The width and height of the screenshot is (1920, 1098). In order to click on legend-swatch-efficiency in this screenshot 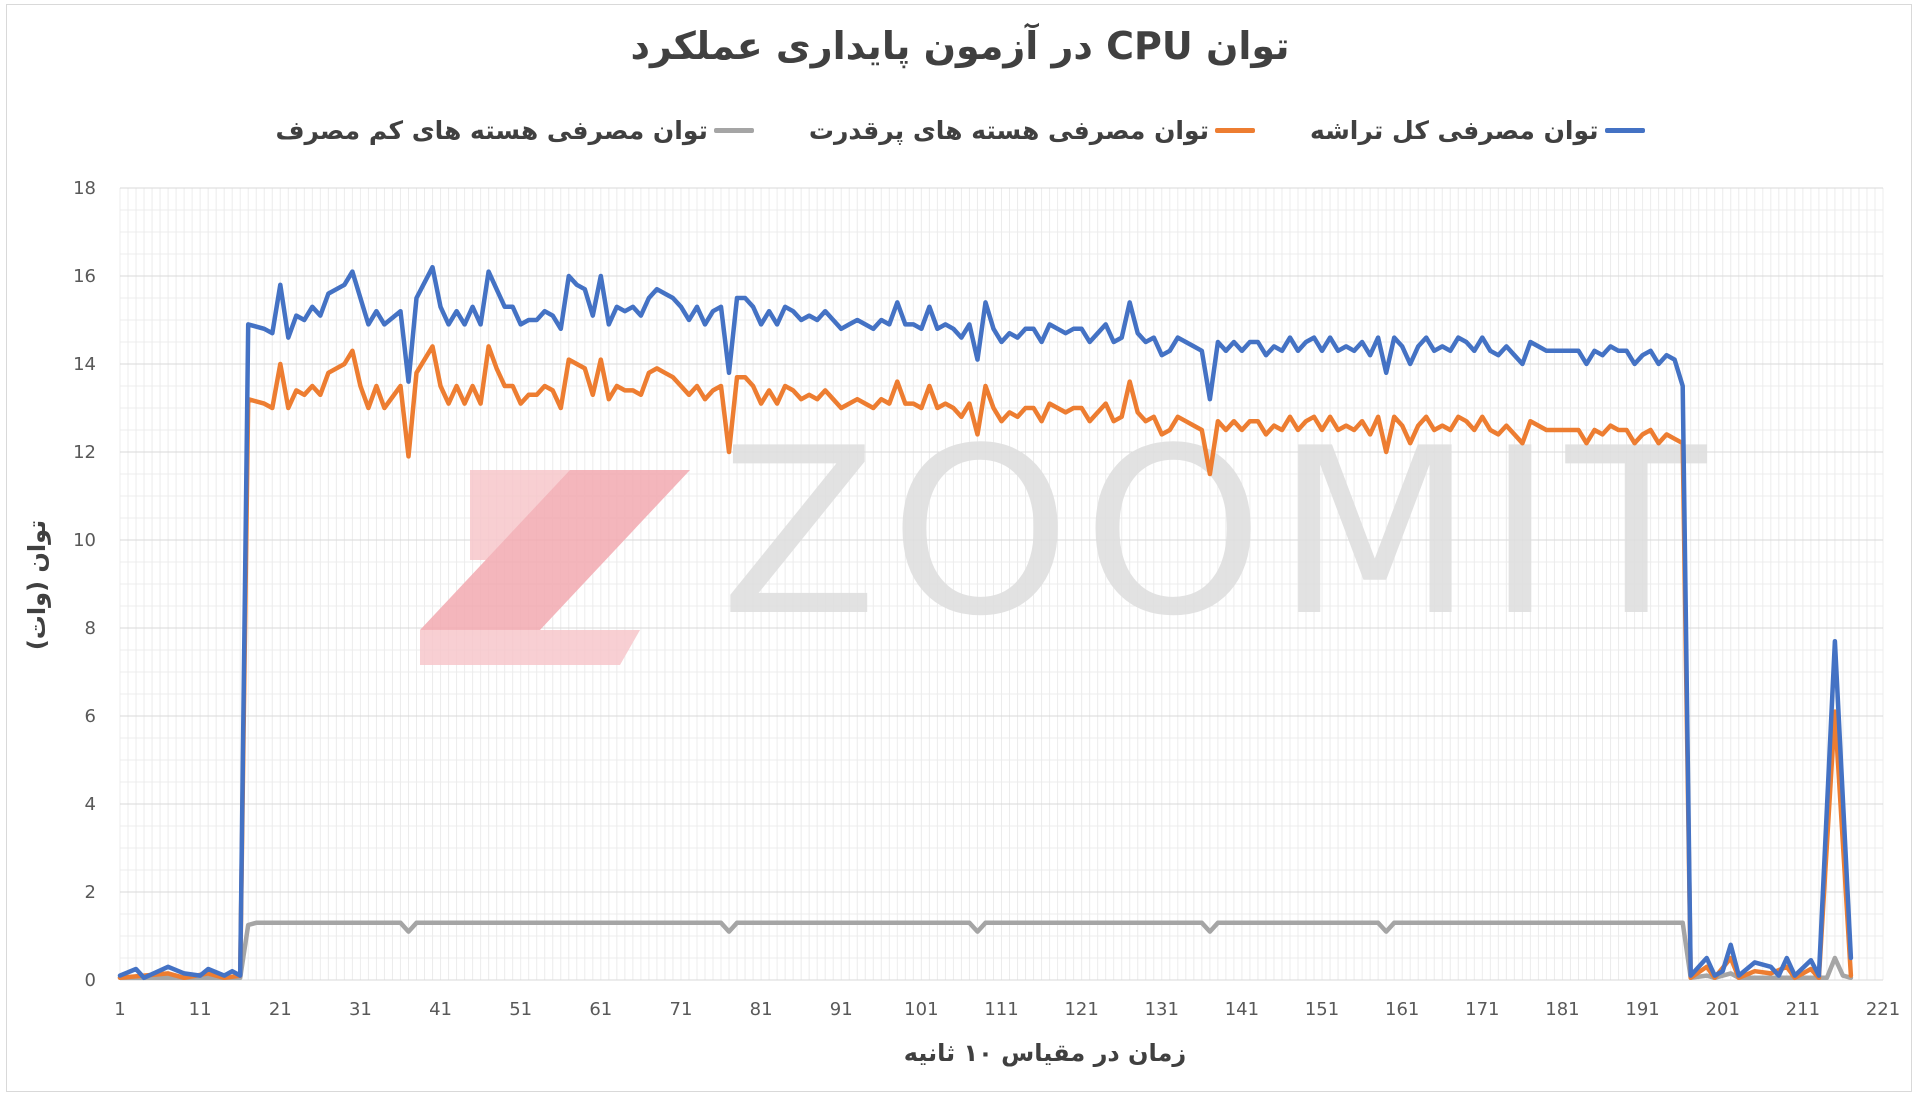, I will do `click(733, 130)`.